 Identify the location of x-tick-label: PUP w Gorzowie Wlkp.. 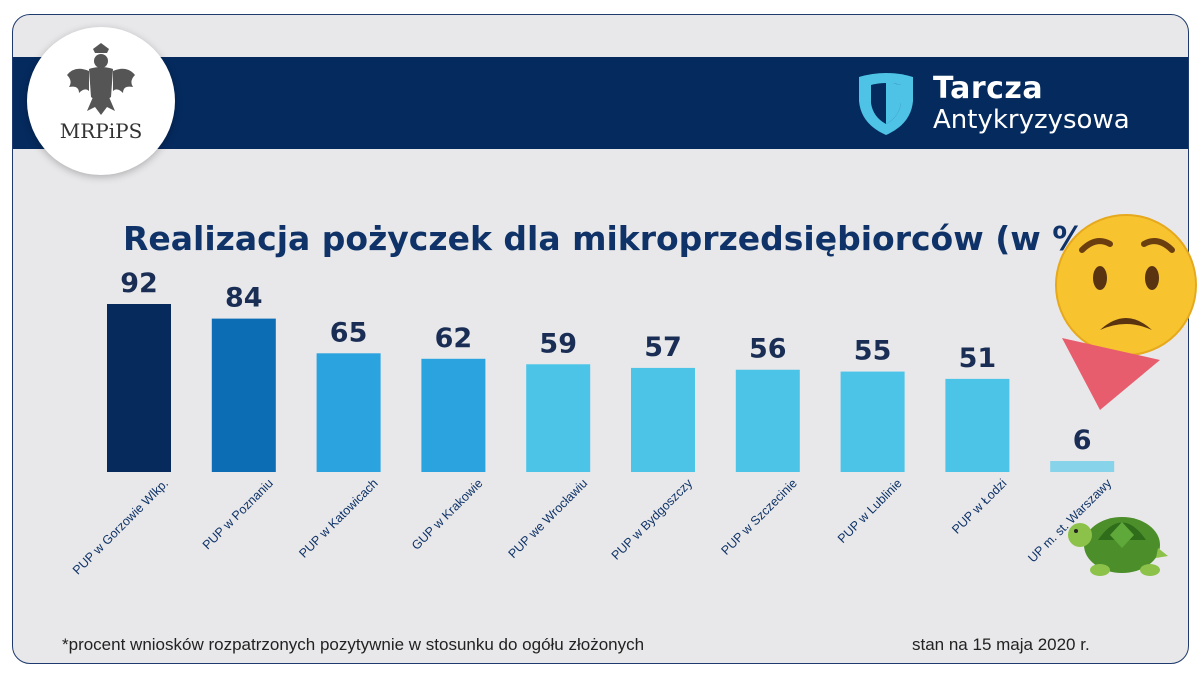
(120, 526).